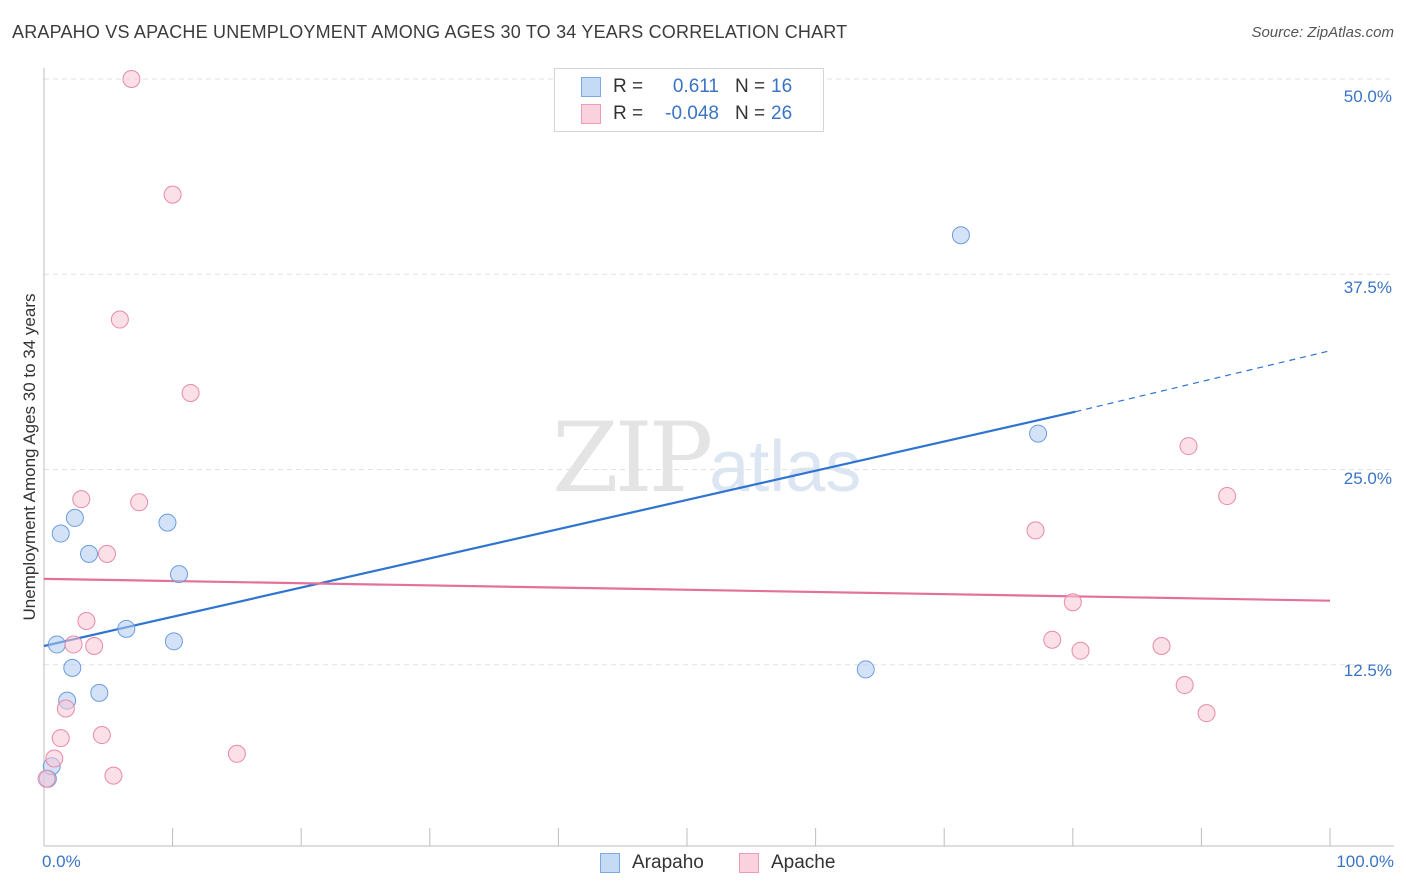  Describe the element at coordinates (1203, 381) in the screenshot. I see `arapaho-trend-extension` at that location.